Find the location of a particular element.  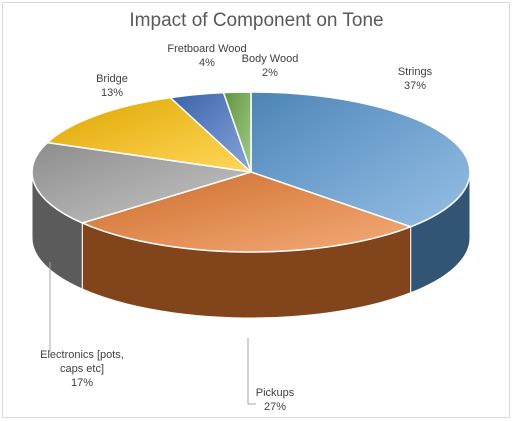

category-label: Pickups is located at coordinates (275, 393).